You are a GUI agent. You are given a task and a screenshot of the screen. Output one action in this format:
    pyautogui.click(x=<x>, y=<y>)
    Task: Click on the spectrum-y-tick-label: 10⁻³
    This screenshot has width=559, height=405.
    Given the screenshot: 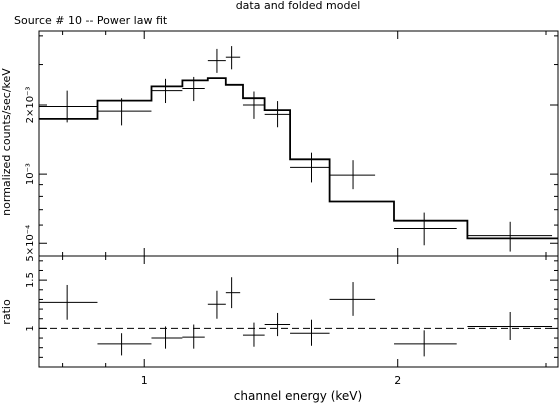 What is the action you would take?
    pyautogui.click(x=30, y=174)
    